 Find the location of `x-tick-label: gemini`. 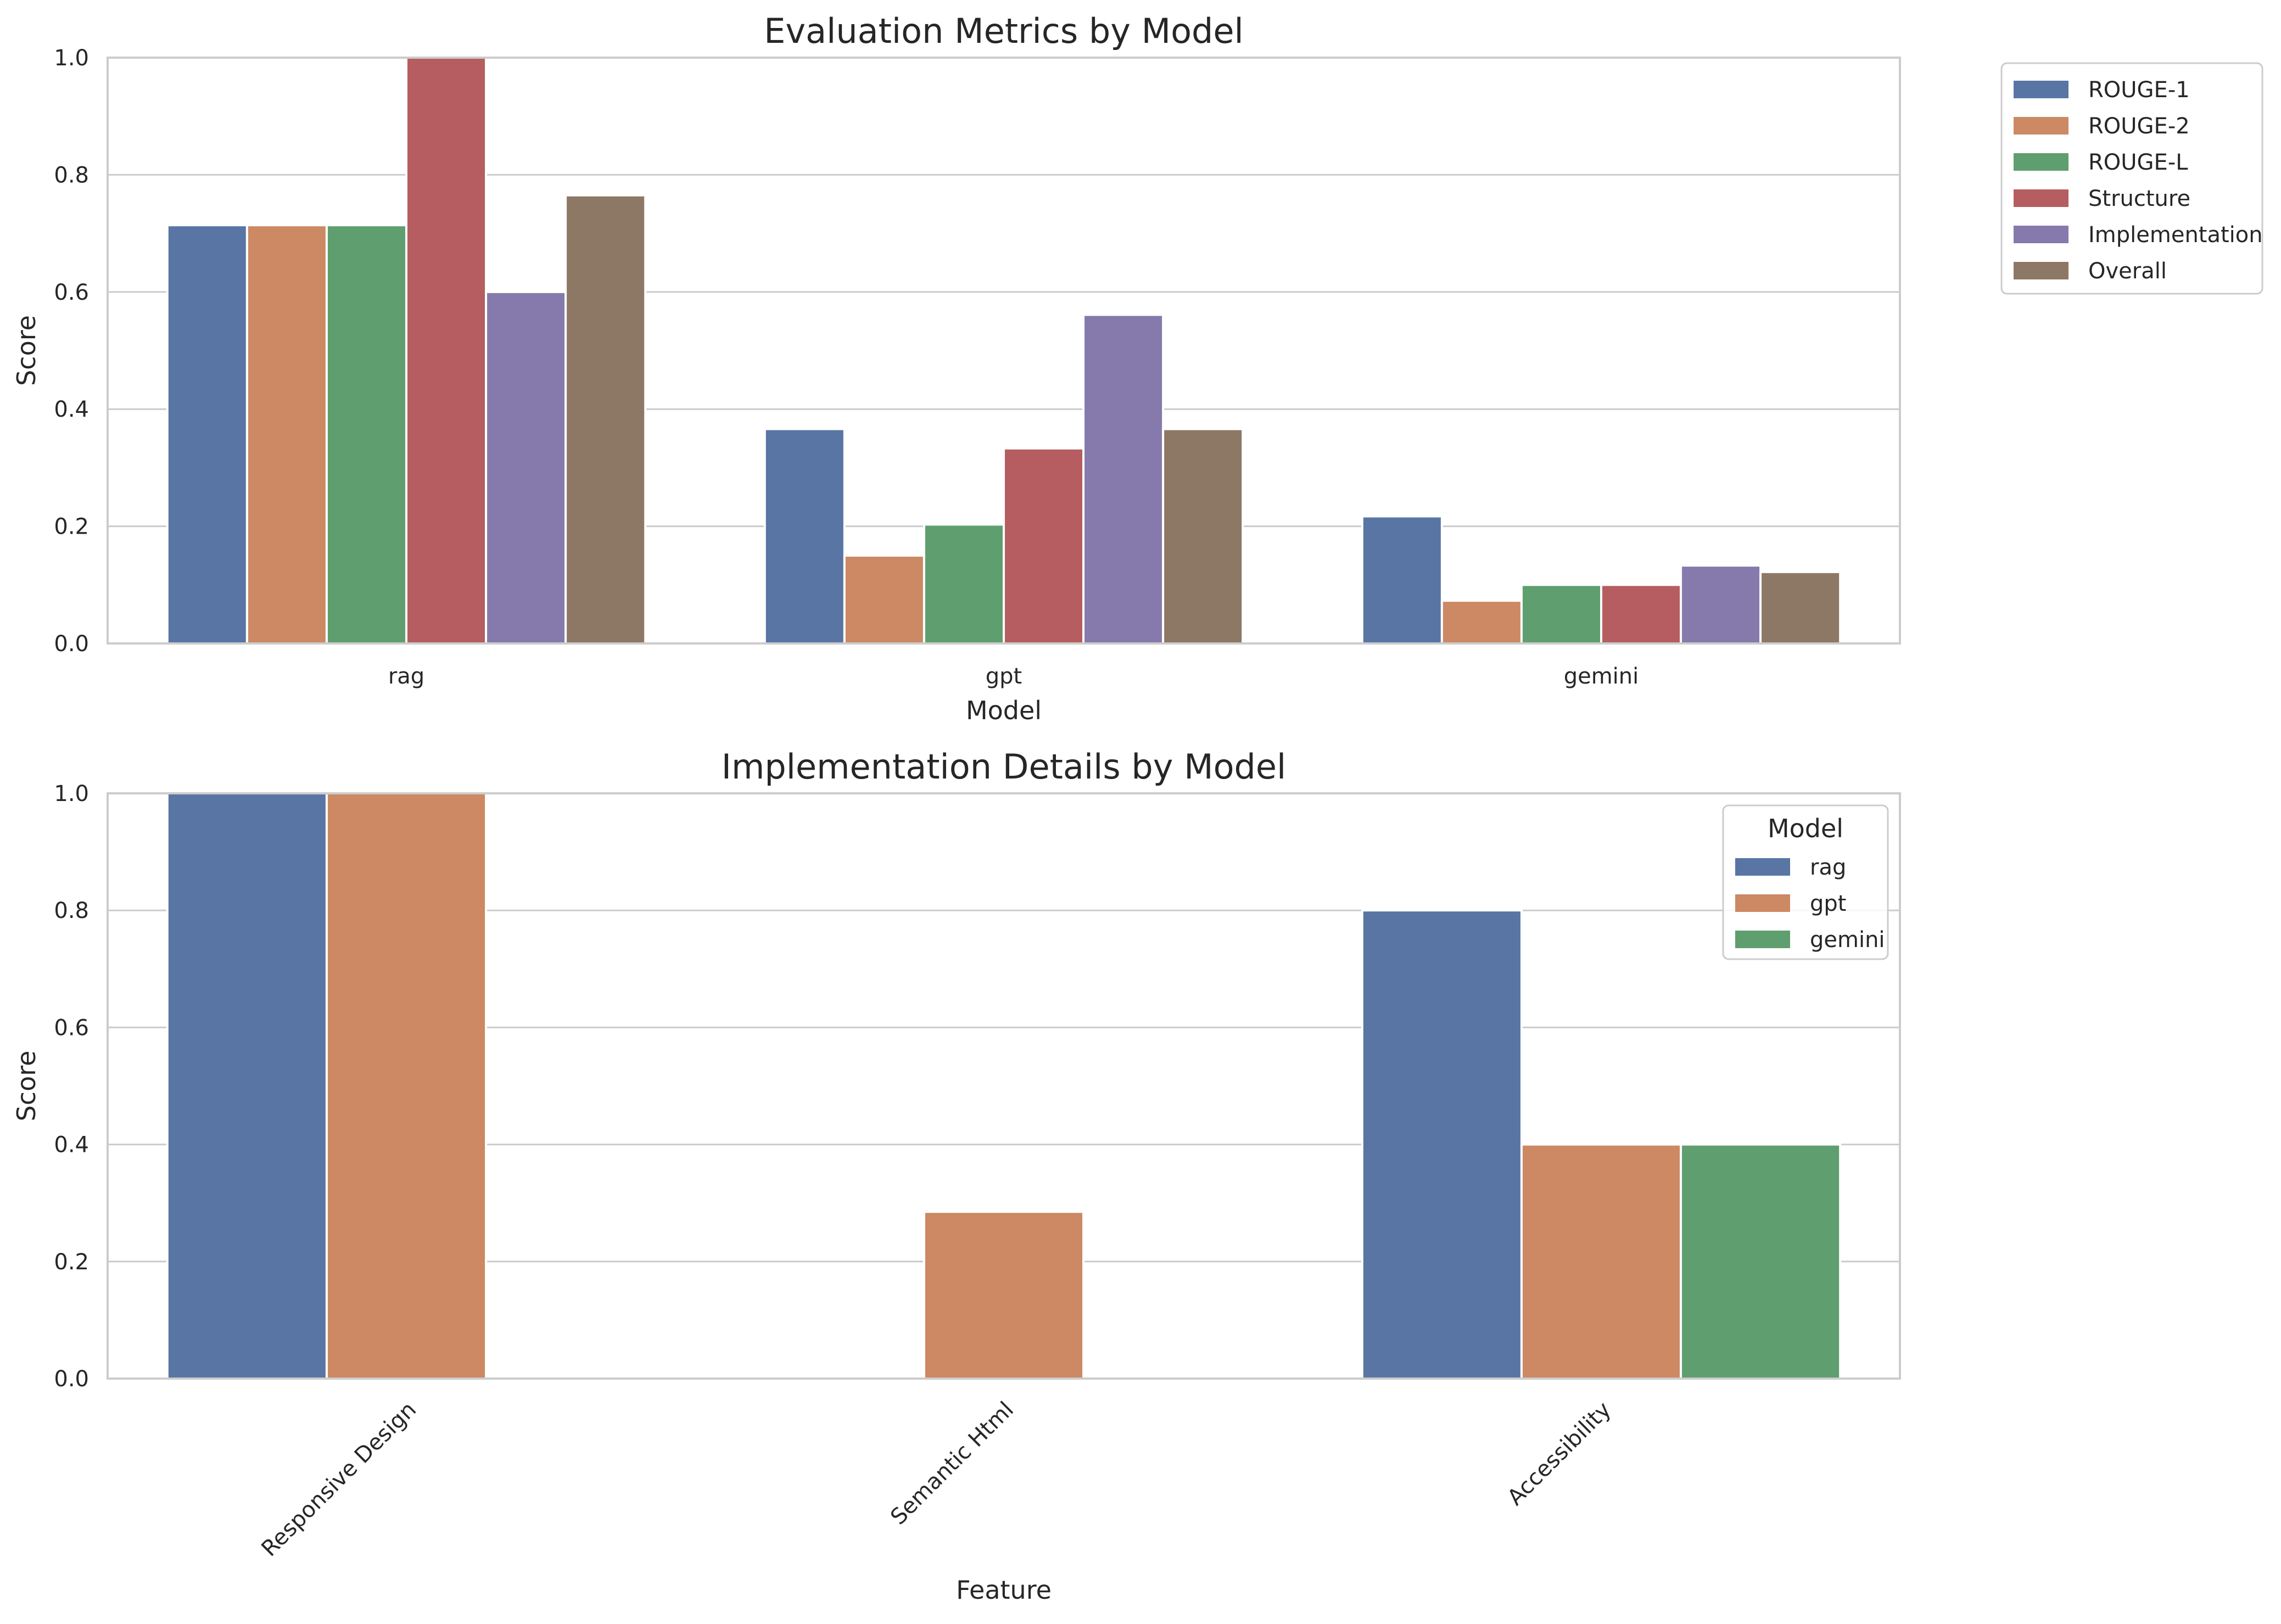

x-tick-label: gemini is located at coordinates (1601, 676).